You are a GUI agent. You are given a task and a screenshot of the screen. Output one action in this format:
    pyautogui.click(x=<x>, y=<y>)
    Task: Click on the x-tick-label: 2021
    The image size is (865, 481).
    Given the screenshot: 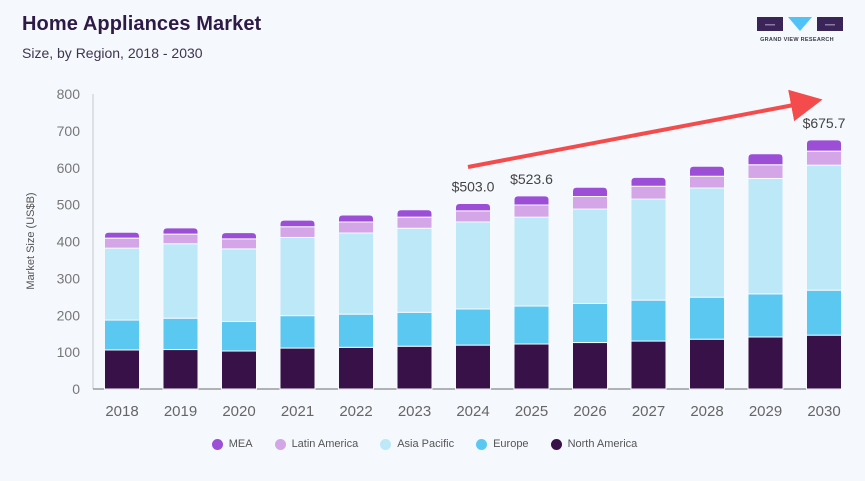 What is the action you would take?
    pyautogui.click(x=297, y=411)
    